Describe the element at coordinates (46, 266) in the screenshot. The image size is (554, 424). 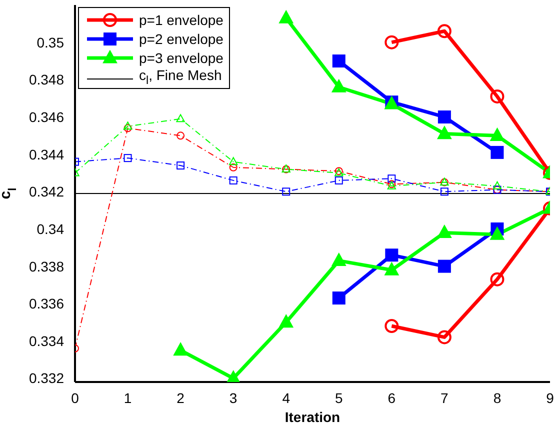
I see `y-tick-label: 0.338` at that location.